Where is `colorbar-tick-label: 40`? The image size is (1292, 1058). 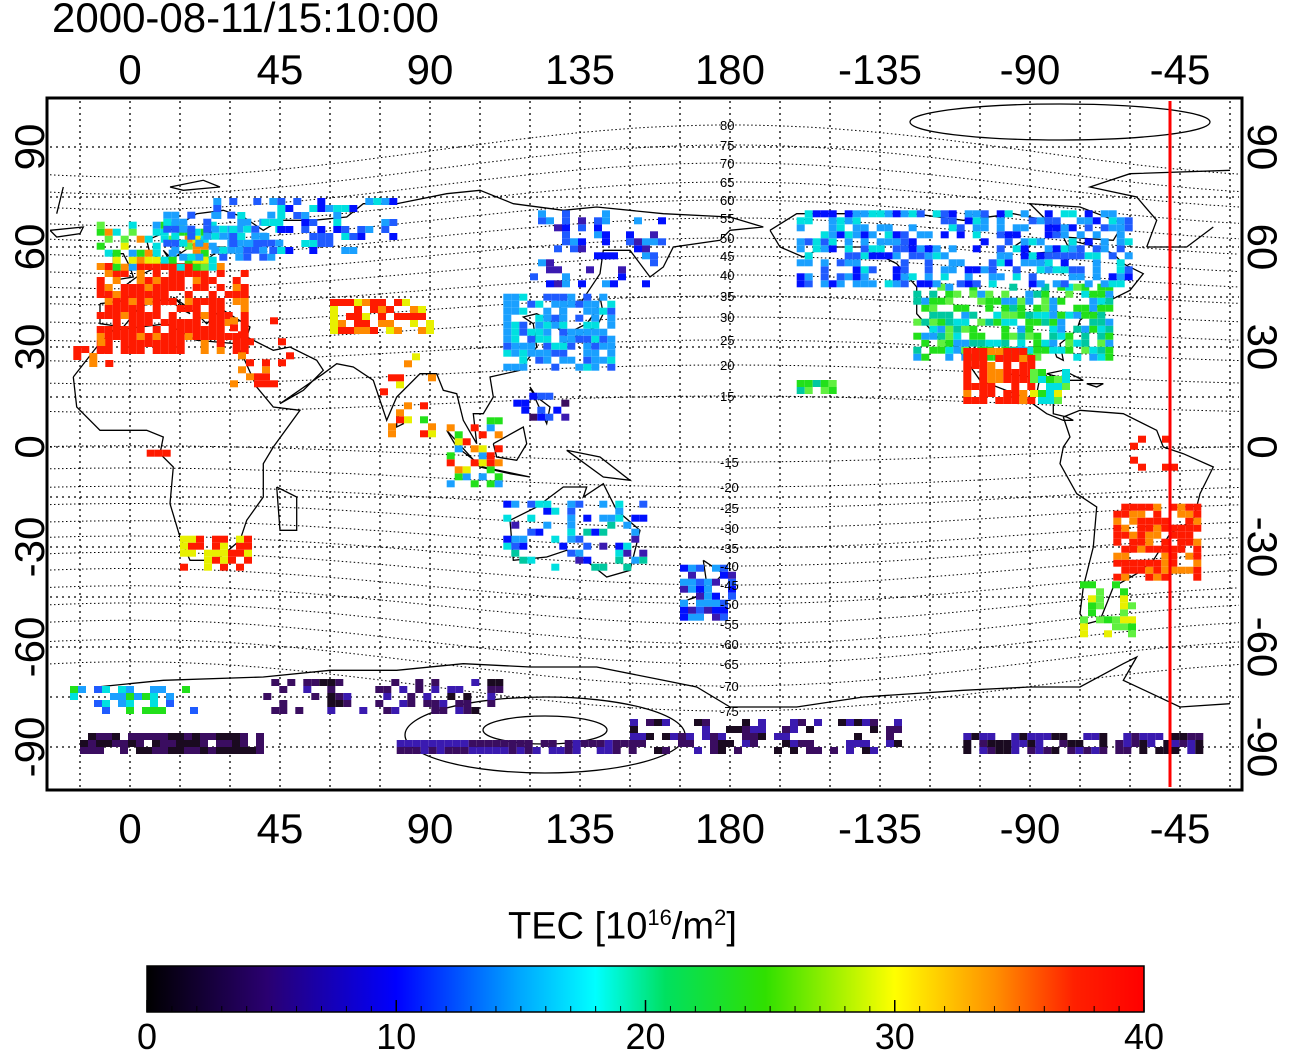
colorbar-tick-label: 40 is located at coordinates (1144, 1036).